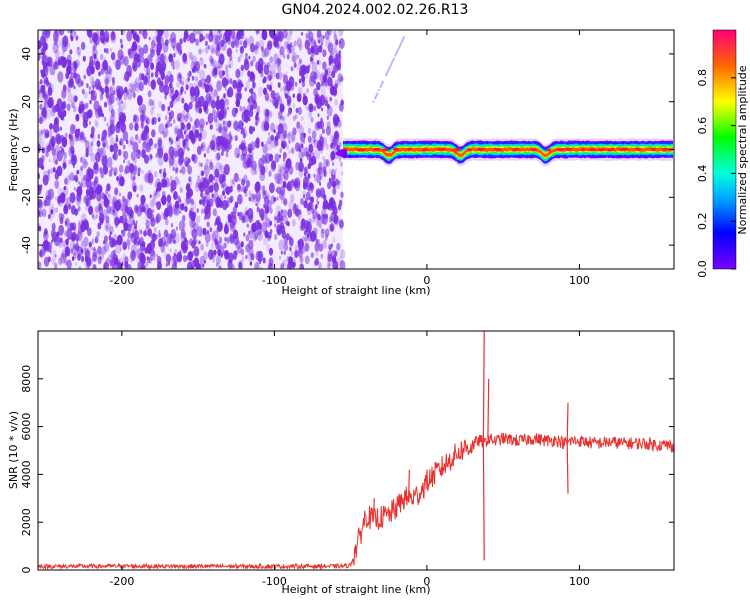 Image resolution: width=750 pixels, height=600 pixels. What do you see at coordinates (488, 408) in the screenshot?
I see `snr-spike` at bounding box center [488, 408].